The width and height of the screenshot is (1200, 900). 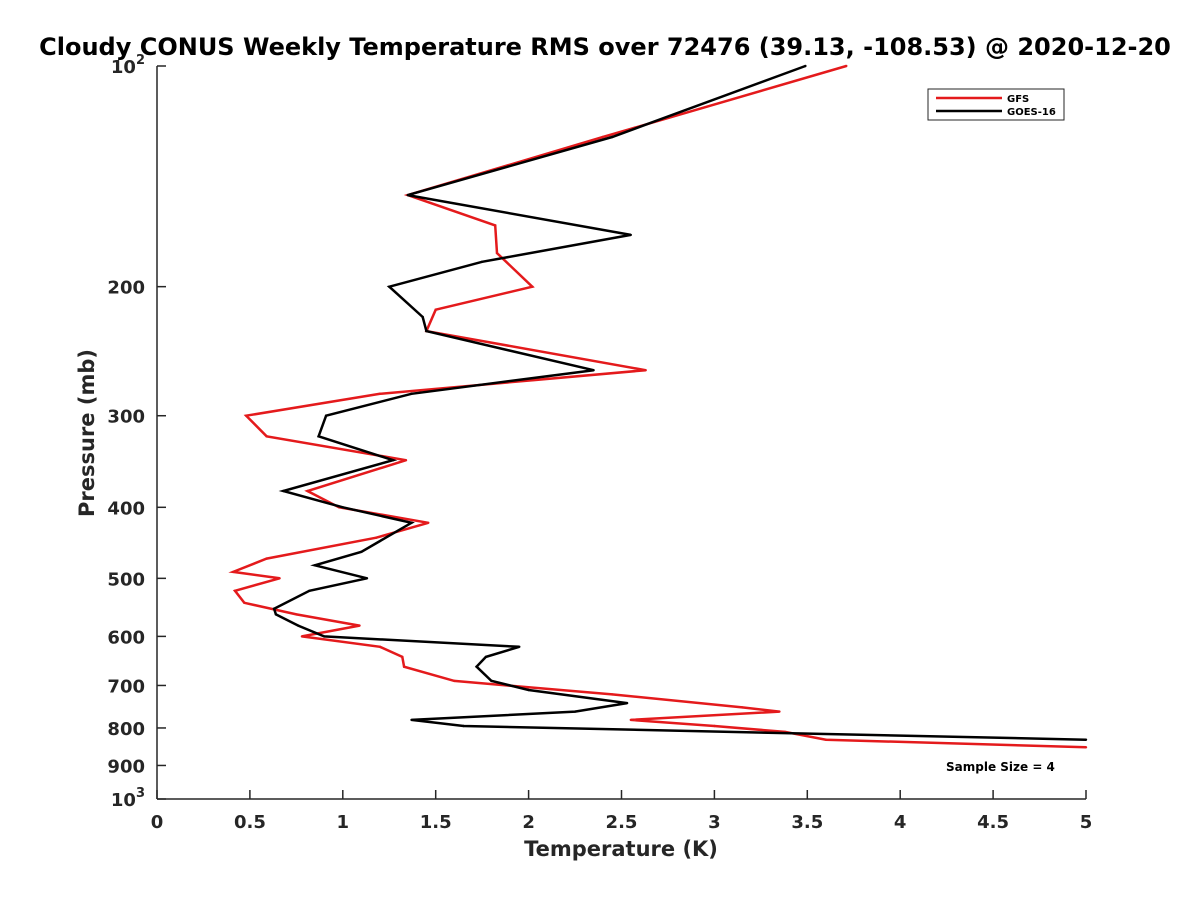 I want to click on y-tick-label: 10³, so click(x=128, y=798).